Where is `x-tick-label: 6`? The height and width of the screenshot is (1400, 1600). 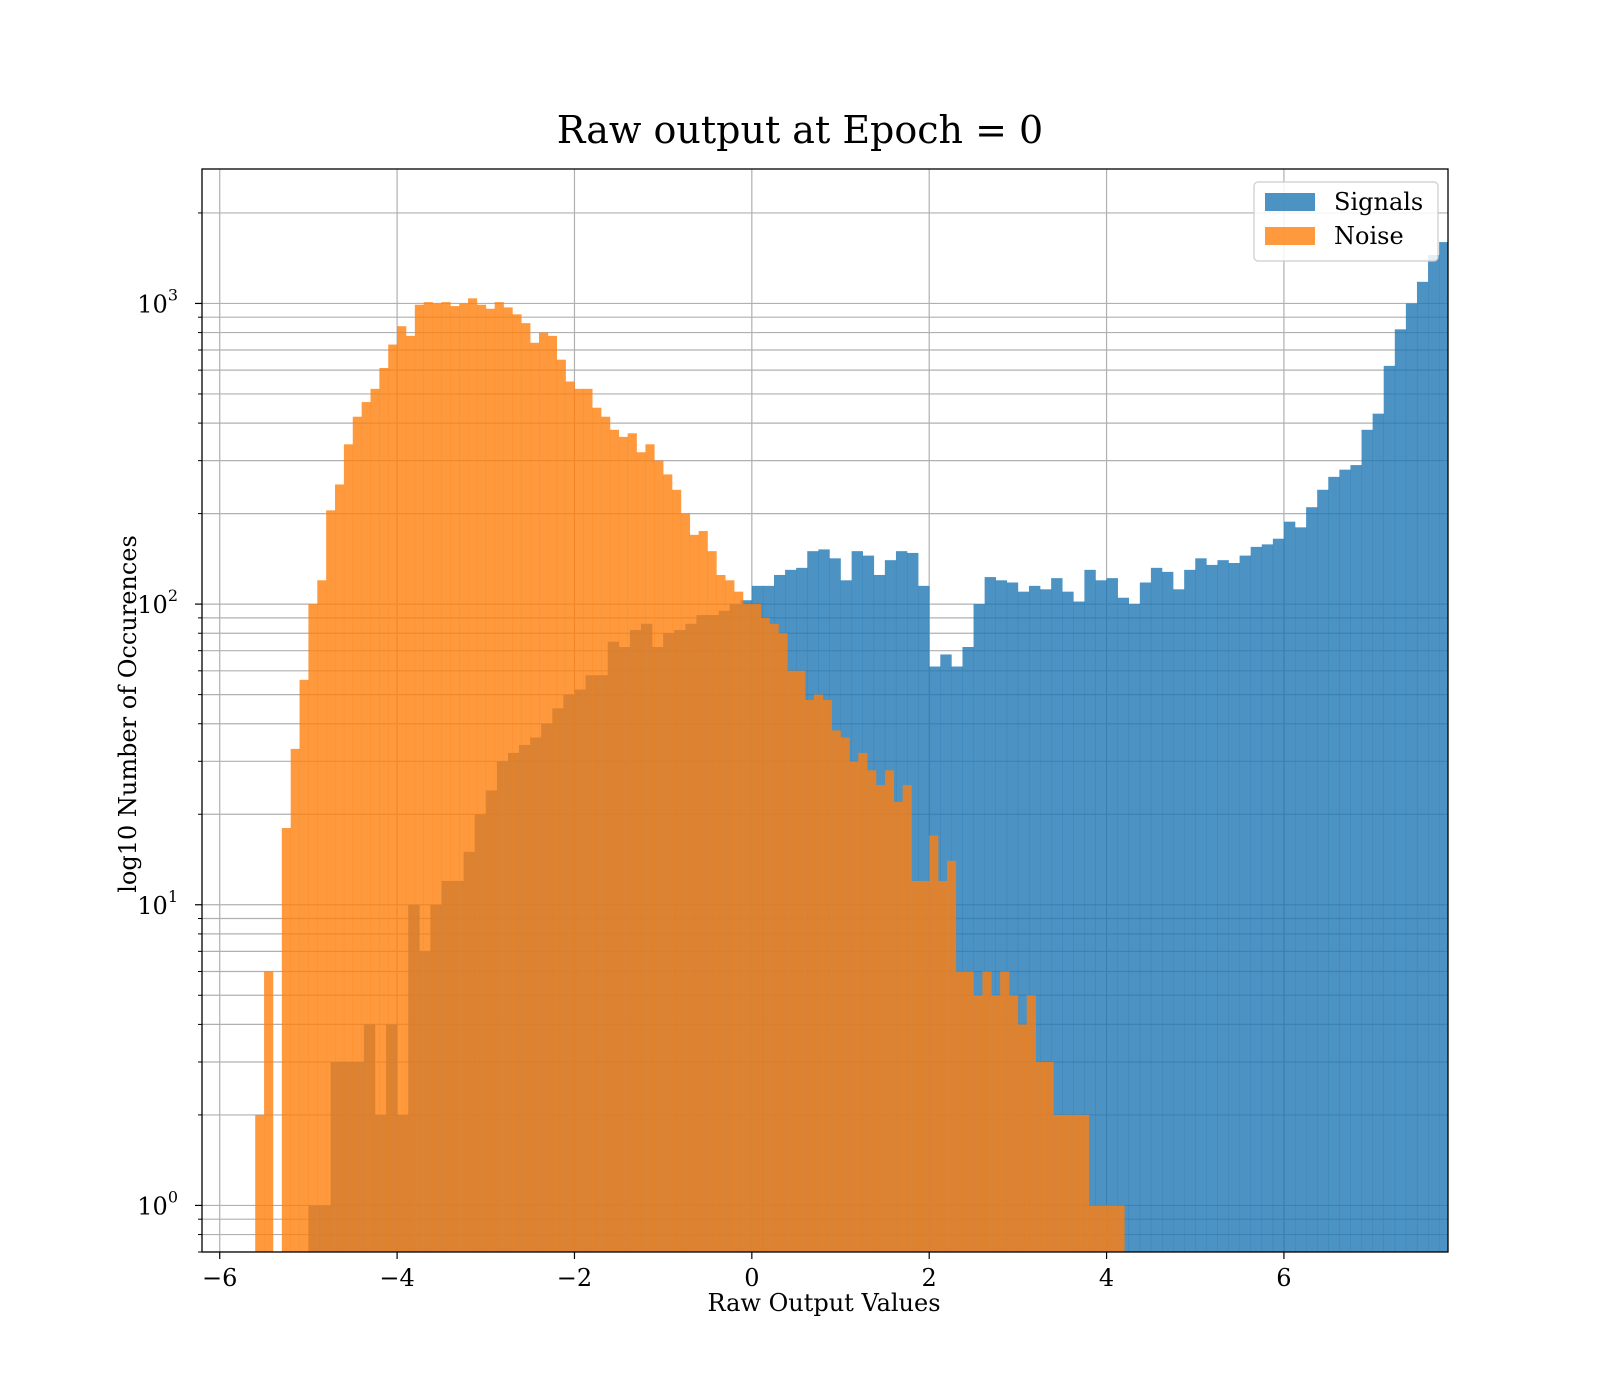
x-tick-label: 6 is located at coordinates (1283, 1278).